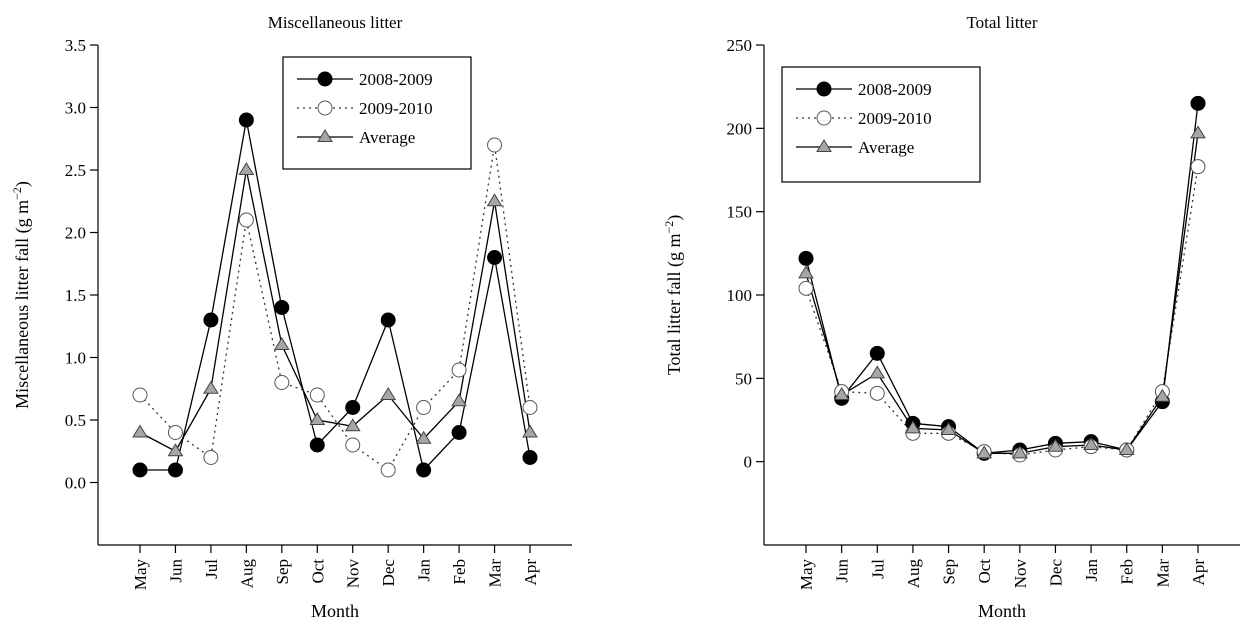 This screenshot has height=623, width=1249. I want to click on data-point-2009-2010-Apr, so click(530, 407).